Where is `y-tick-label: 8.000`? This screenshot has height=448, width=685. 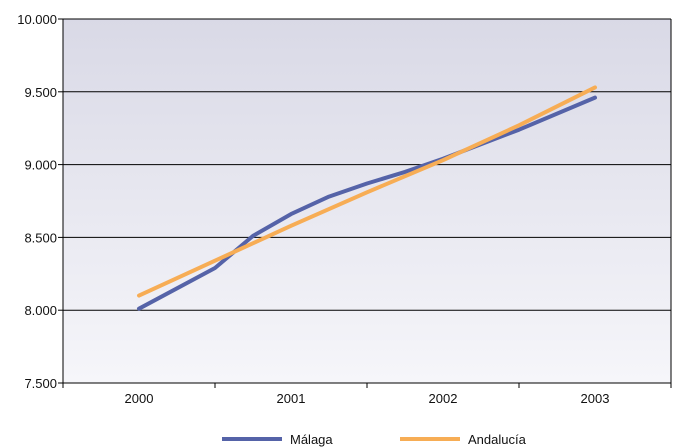 y-tick-label: 8.000 is located at coordinates (40, 310).